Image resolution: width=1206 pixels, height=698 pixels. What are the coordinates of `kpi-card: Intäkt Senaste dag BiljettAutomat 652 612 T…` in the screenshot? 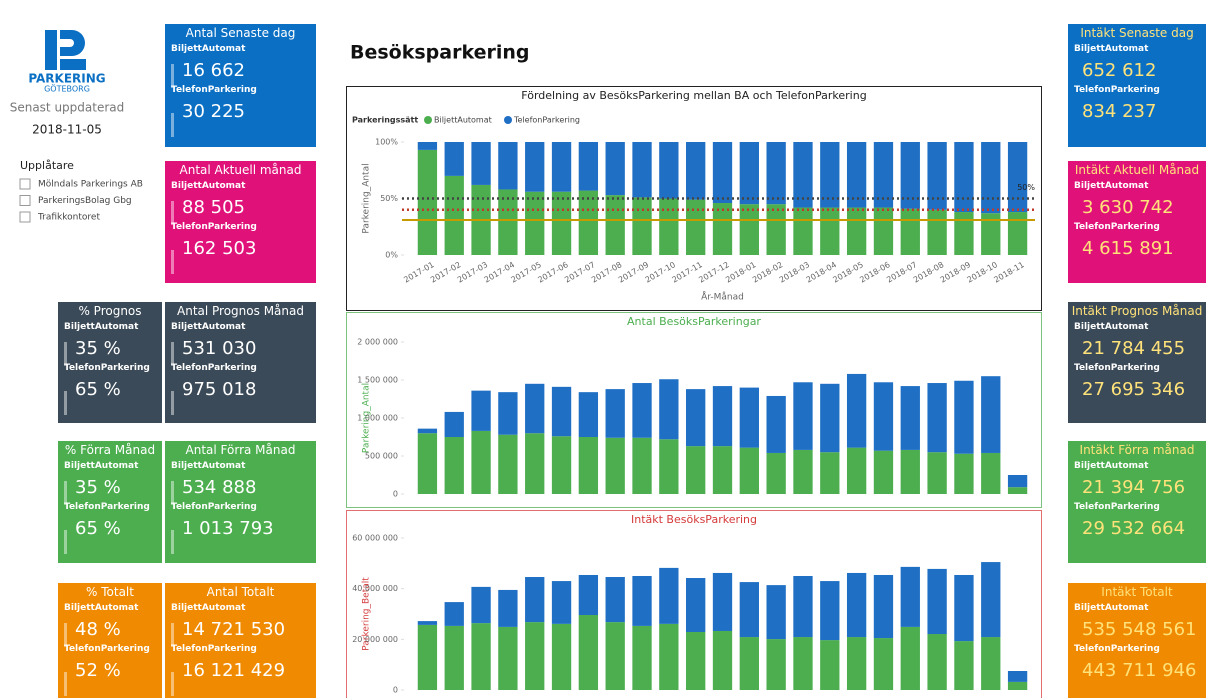 It's located at (1137, 85).